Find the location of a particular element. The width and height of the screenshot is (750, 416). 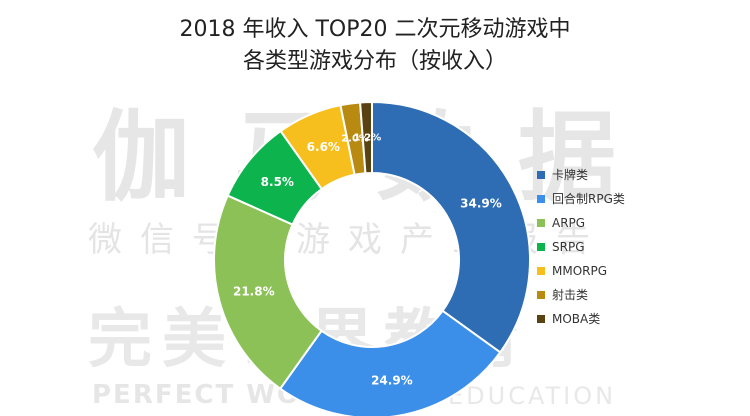

chart-legend: 卡牌类回合制RPG类 ARPG SRPG MMORPG 射击类 MOBA类 is located at coordinates (581, 247).